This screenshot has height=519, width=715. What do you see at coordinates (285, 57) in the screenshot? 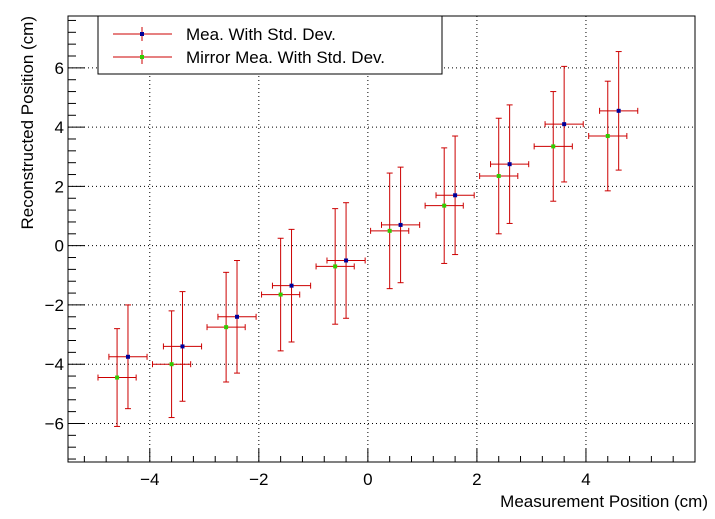
I see `legend-label-series-2: Mirror Mea. With Std. Dev.` at bounding box center [285, 57].